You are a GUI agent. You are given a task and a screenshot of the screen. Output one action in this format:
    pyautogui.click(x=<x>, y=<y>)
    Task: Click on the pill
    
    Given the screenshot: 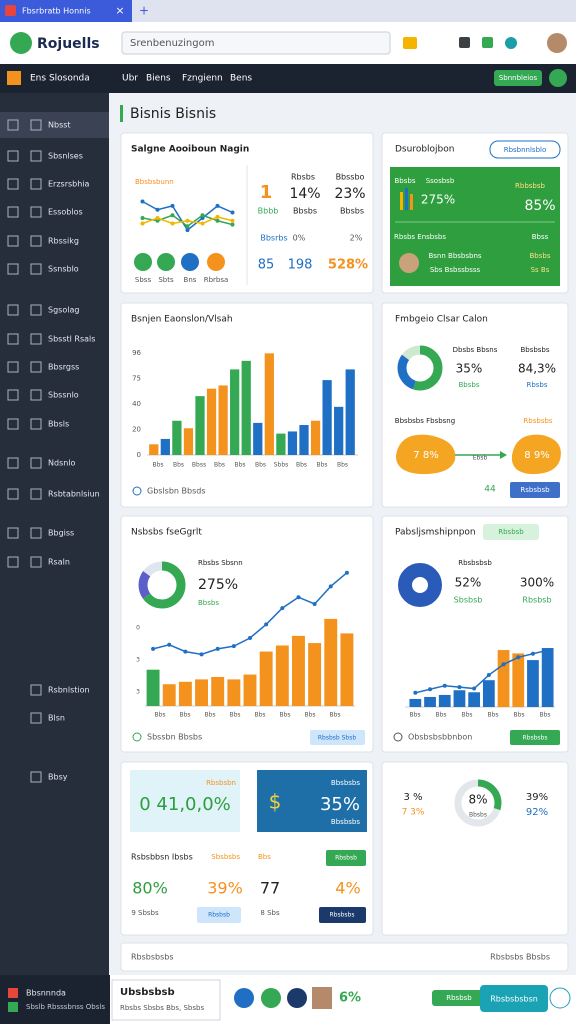 What is the action you would take?
    pyautogui.click(x=511, y=532)
    